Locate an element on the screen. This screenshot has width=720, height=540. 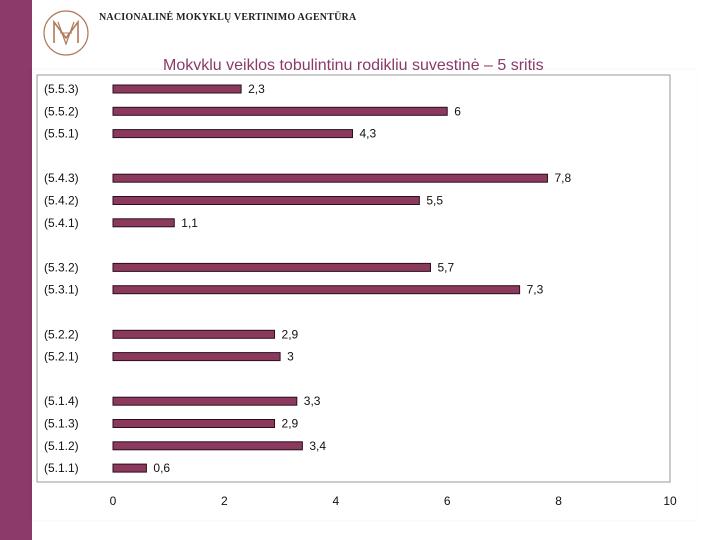
value-label: 4,3 is located at coordinates (368, 134).